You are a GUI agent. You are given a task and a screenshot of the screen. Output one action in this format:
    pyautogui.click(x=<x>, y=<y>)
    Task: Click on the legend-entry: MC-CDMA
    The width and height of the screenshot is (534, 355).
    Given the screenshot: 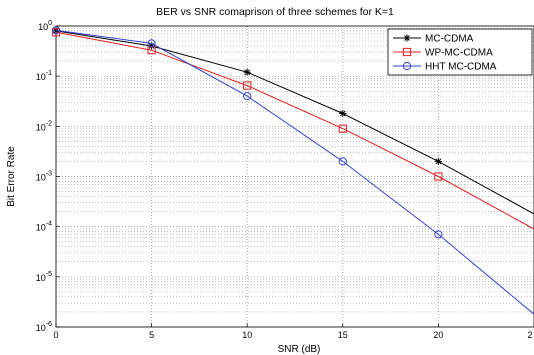 What is the action you would take?
    pyautogui.click(x=433, y=39)
    